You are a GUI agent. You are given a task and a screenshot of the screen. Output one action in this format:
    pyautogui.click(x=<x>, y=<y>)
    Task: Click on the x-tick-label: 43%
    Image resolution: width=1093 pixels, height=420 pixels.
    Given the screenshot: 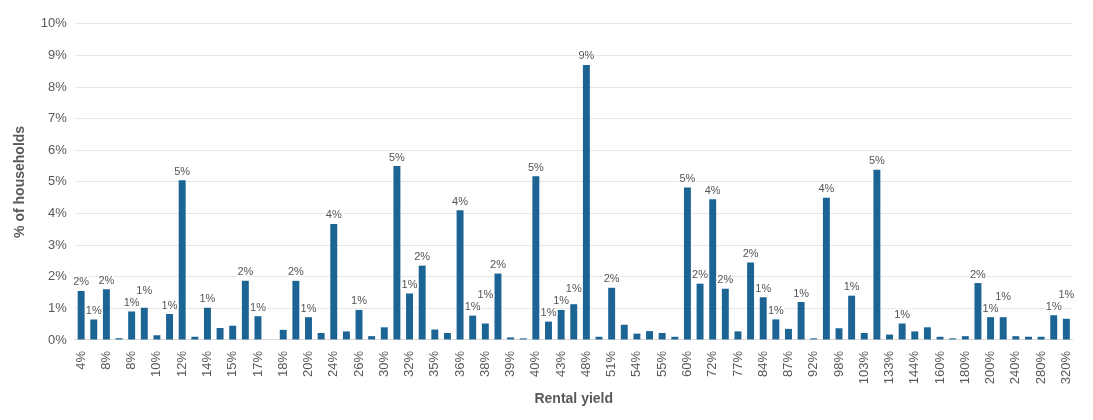 What is the action you would take?
    pyautogui.click(x=560, y=363)
    